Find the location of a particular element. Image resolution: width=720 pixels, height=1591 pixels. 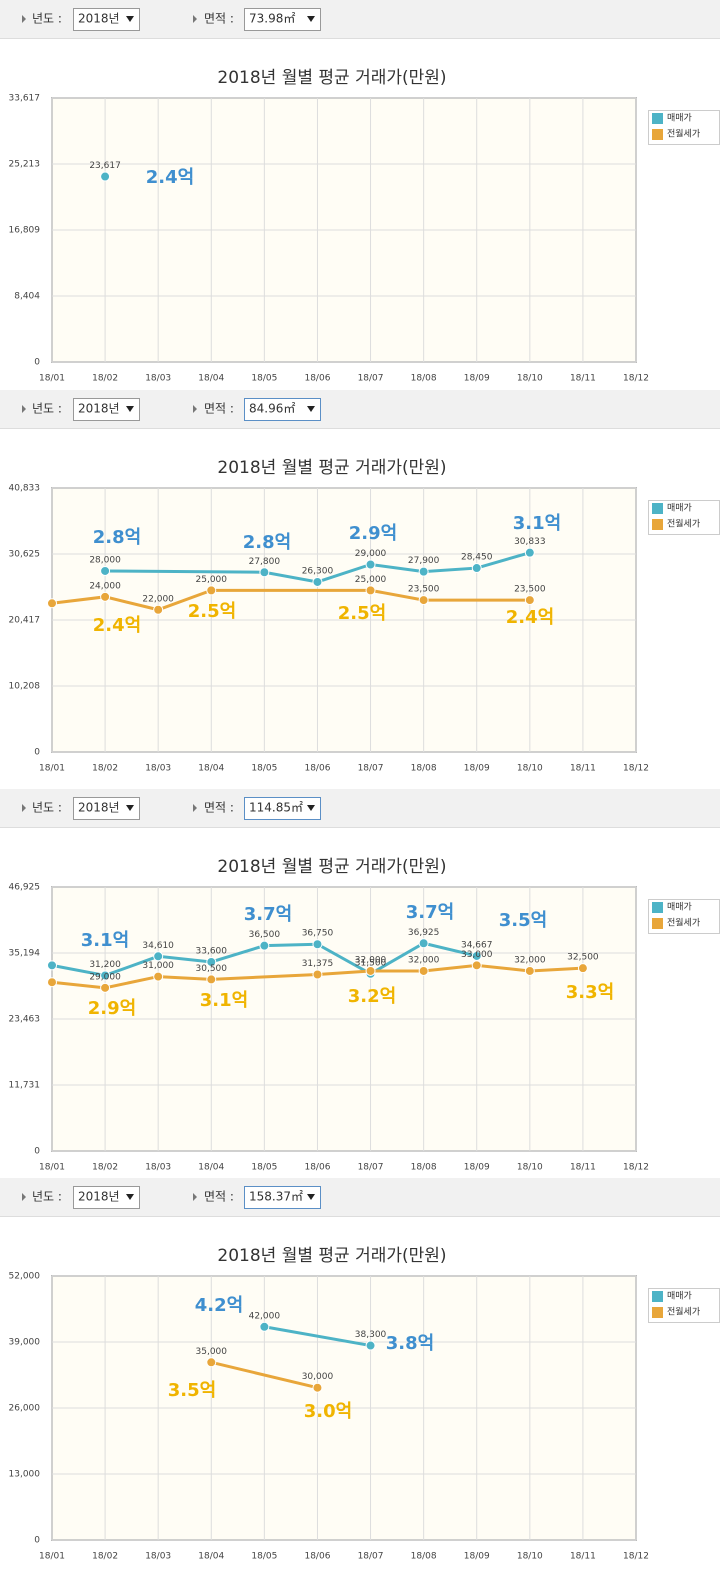

area-value: 84.96㎡ is located at coordinates (272, 409).